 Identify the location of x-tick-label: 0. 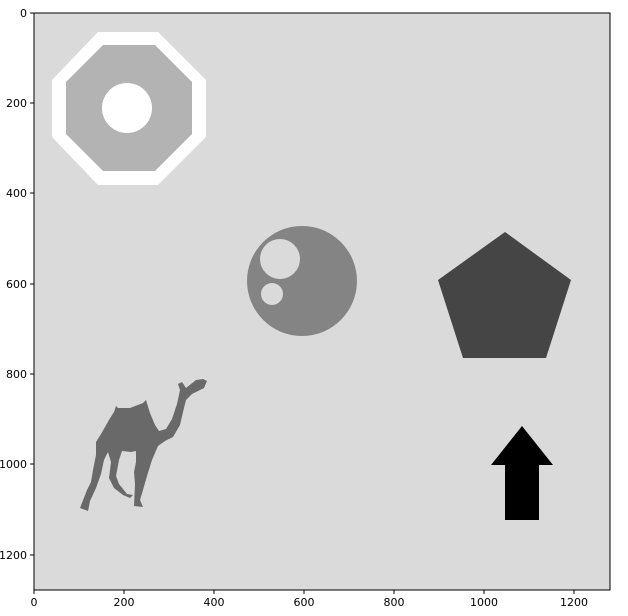
(34, 602).